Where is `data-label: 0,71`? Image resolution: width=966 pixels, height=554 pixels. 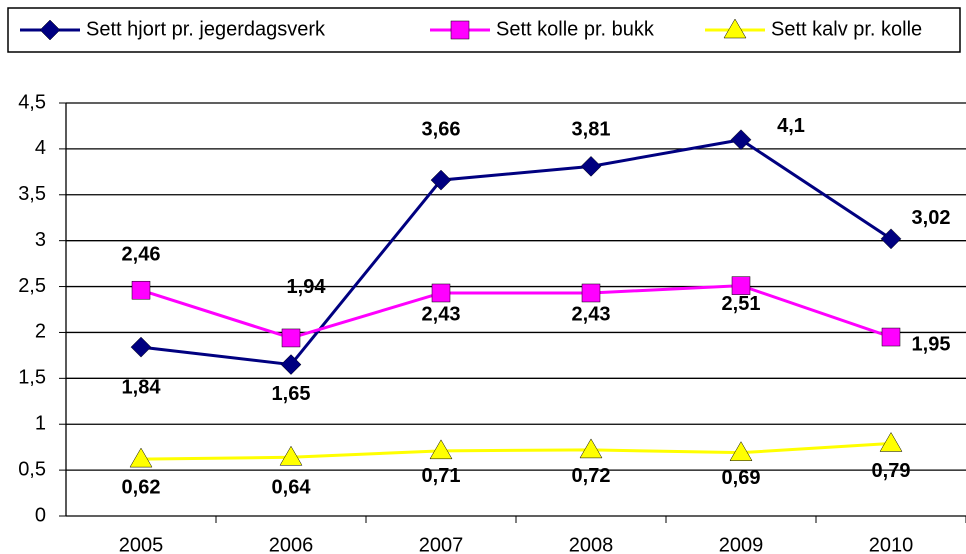 data-label: 0,71 is located at coordinates (441, 476).